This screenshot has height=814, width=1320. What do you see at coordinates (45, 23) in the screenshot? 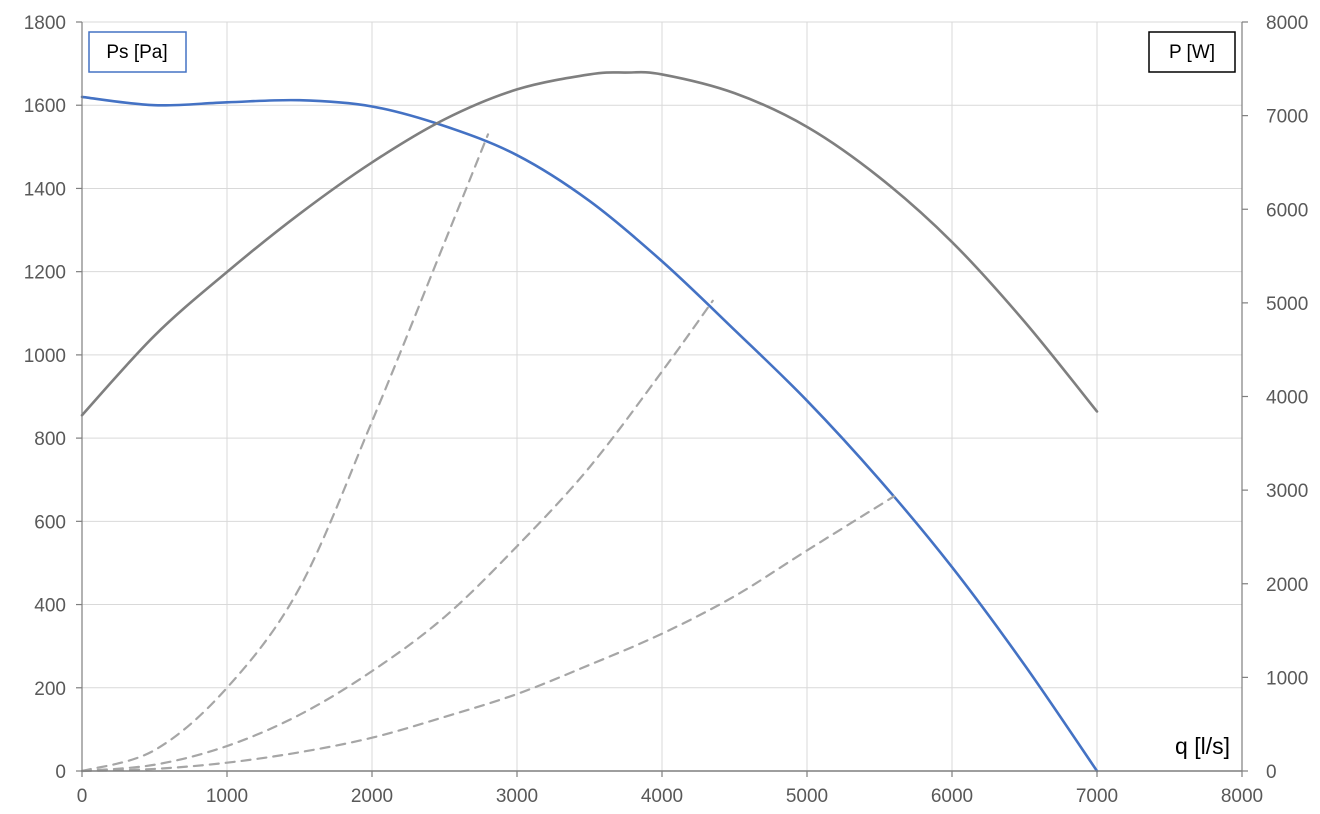
I see `y-left-tick-label: 1800` at bounding box center [45, 23].